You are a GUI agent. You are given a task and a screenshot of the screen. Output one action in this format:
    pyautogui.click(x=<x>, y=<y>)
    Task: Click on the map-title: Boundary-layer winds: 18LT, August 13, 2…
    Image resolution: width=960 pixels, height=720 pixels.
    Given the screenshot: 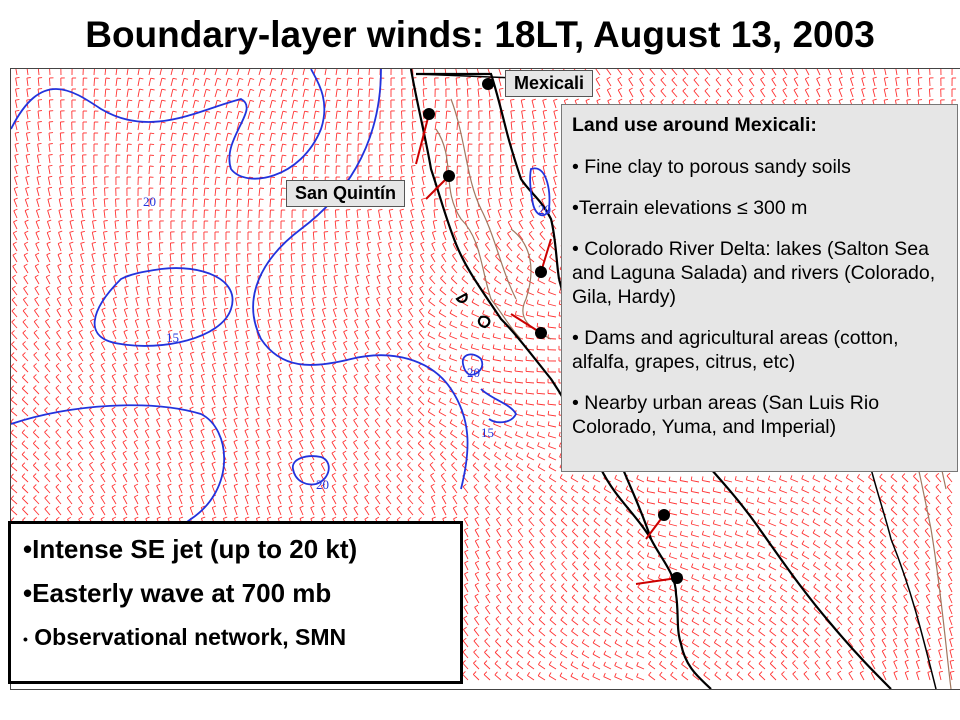 What is the action you would take?
    pyautogui.click(x=480, y=34)
    